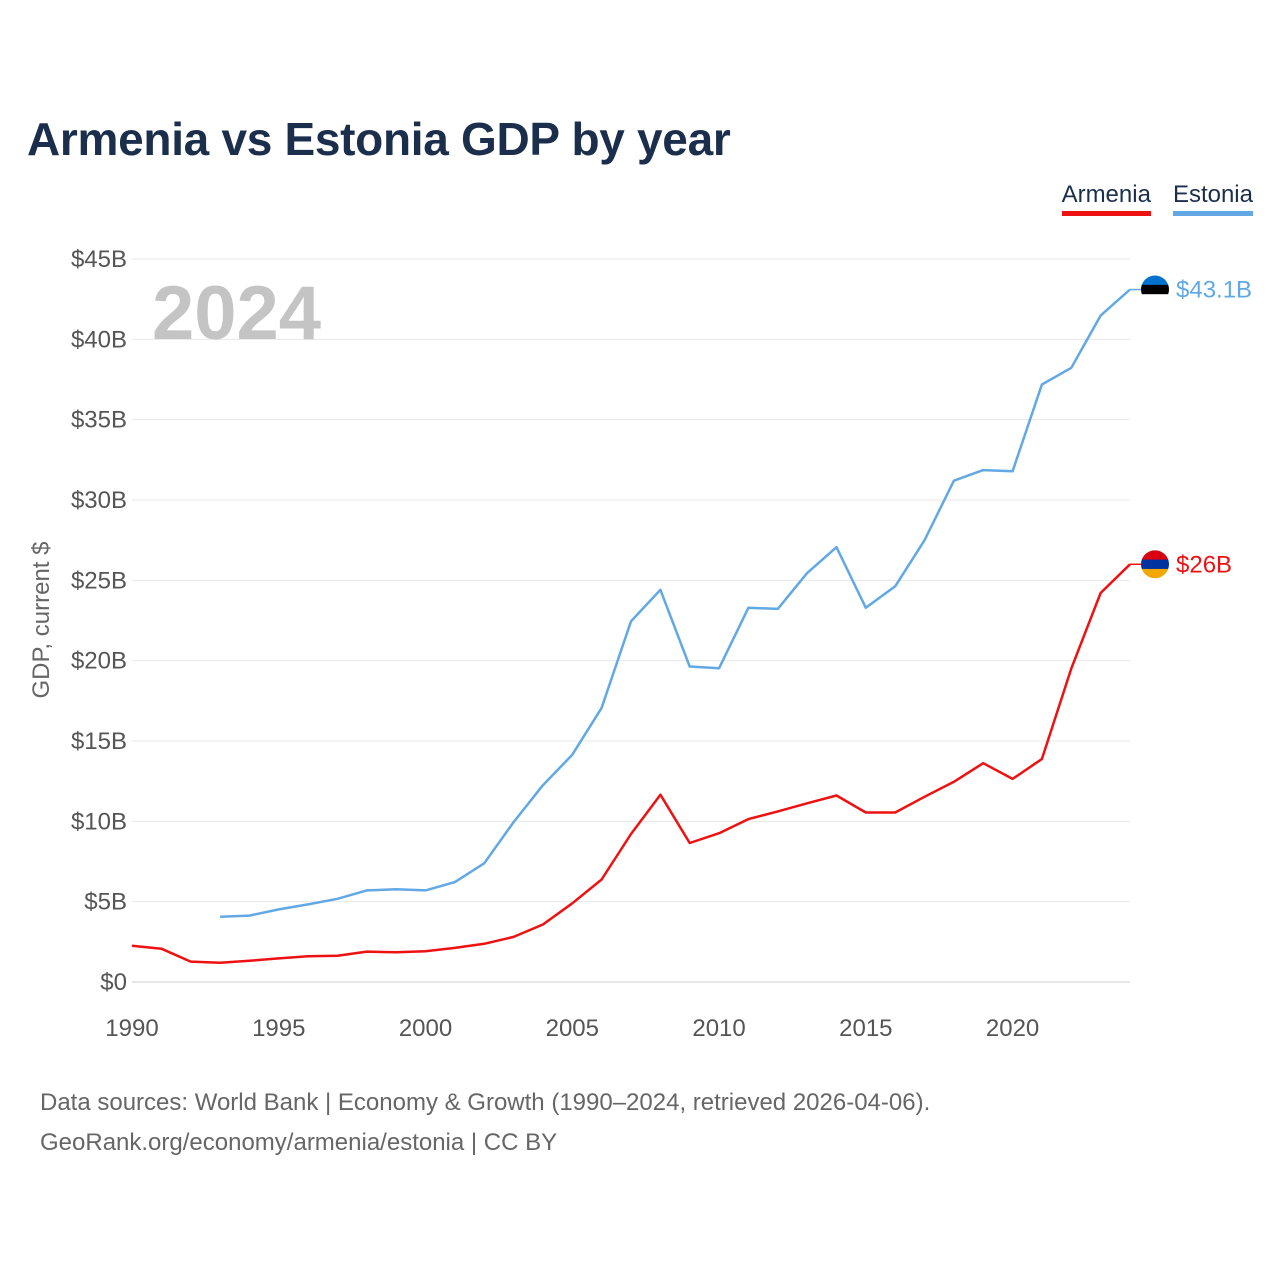 This screenshot has width=1280, height=1280. I want to click on y-tick-label: $25B, so click(99, 580).